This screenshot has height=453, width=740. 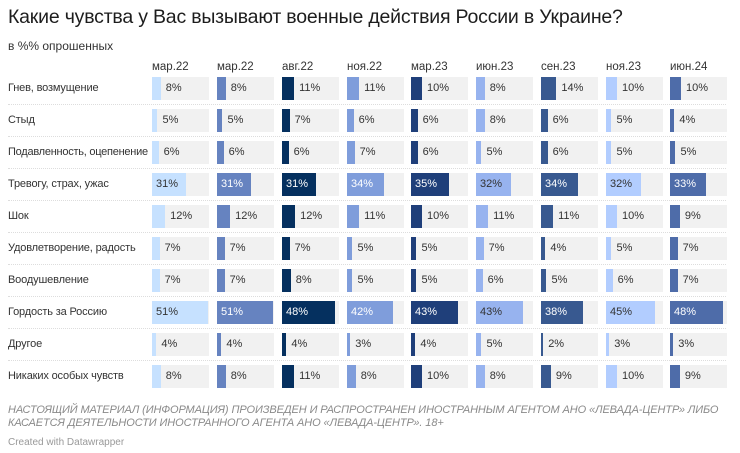 What do you see at coordinates (685, 312) in the screenshot?
I see `value-label: 48%` at bounding box center [685, 312].